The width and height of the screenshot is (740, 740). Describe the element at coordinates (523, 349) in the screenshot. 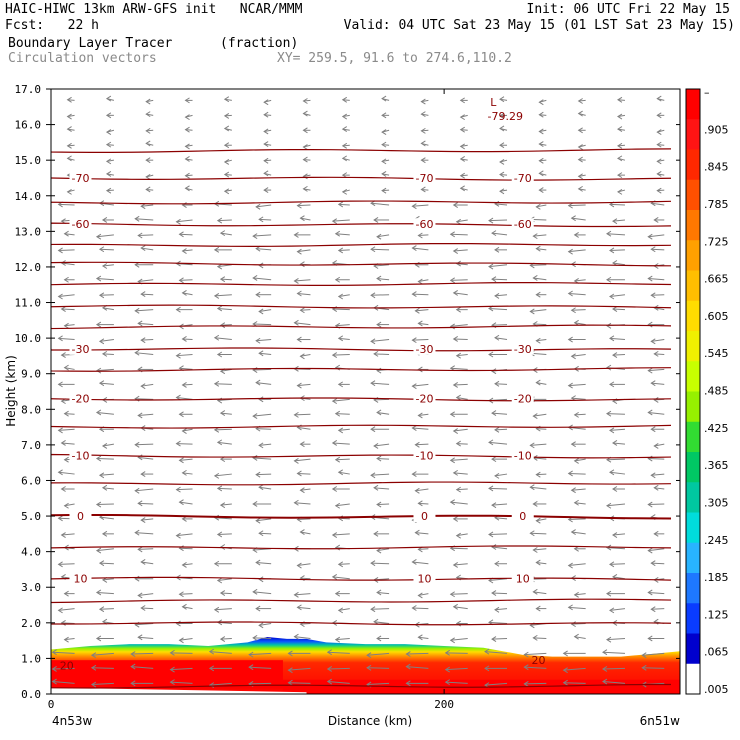

I see `contour-label: -30` at that location.